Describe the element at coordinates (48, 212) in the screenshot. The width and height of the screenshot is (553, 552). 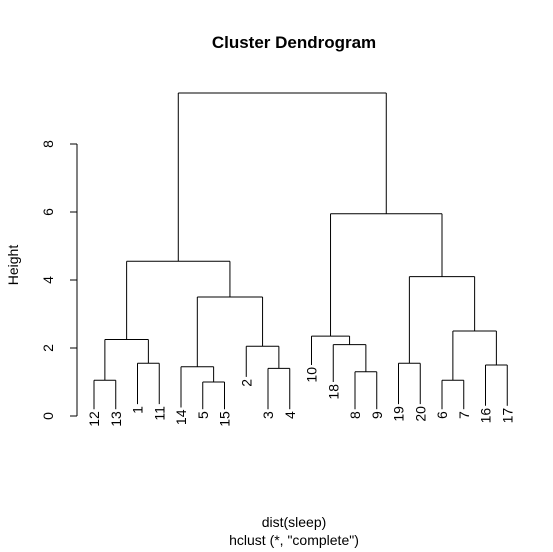
I see `y-tick-label: 6` at that location.